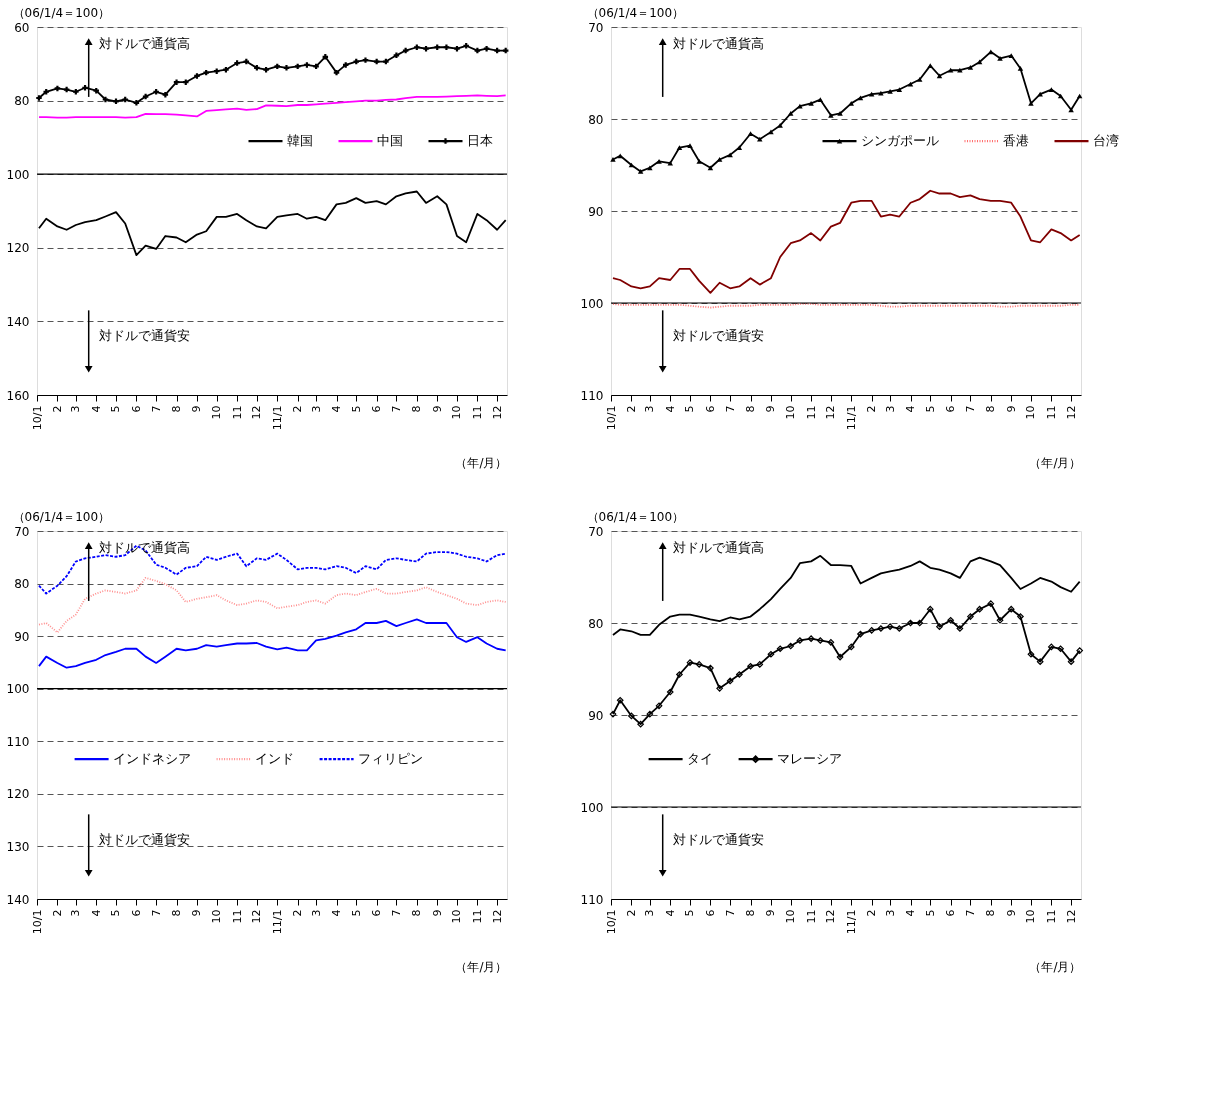 This screenshot has width=1224, height=1093. I want to click on y-tick-label: 110, so click(592, 899).